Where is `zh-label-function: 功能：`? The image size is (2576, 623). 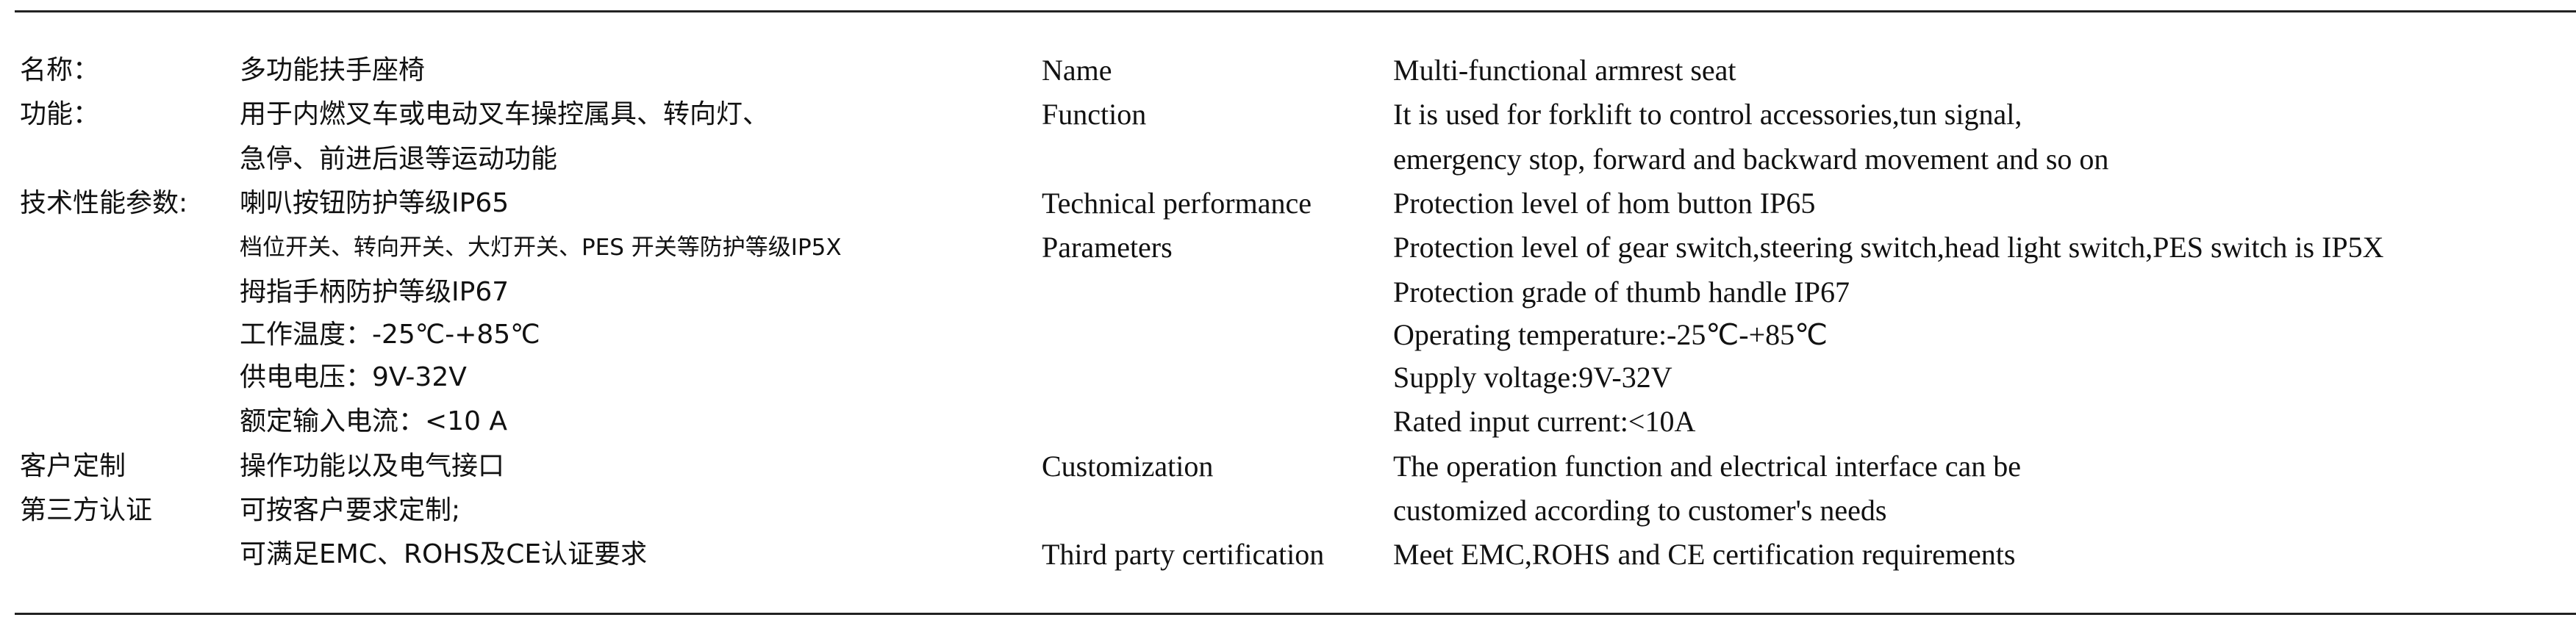
zh-label-function: 功能： is located at coordinates (60, 114).